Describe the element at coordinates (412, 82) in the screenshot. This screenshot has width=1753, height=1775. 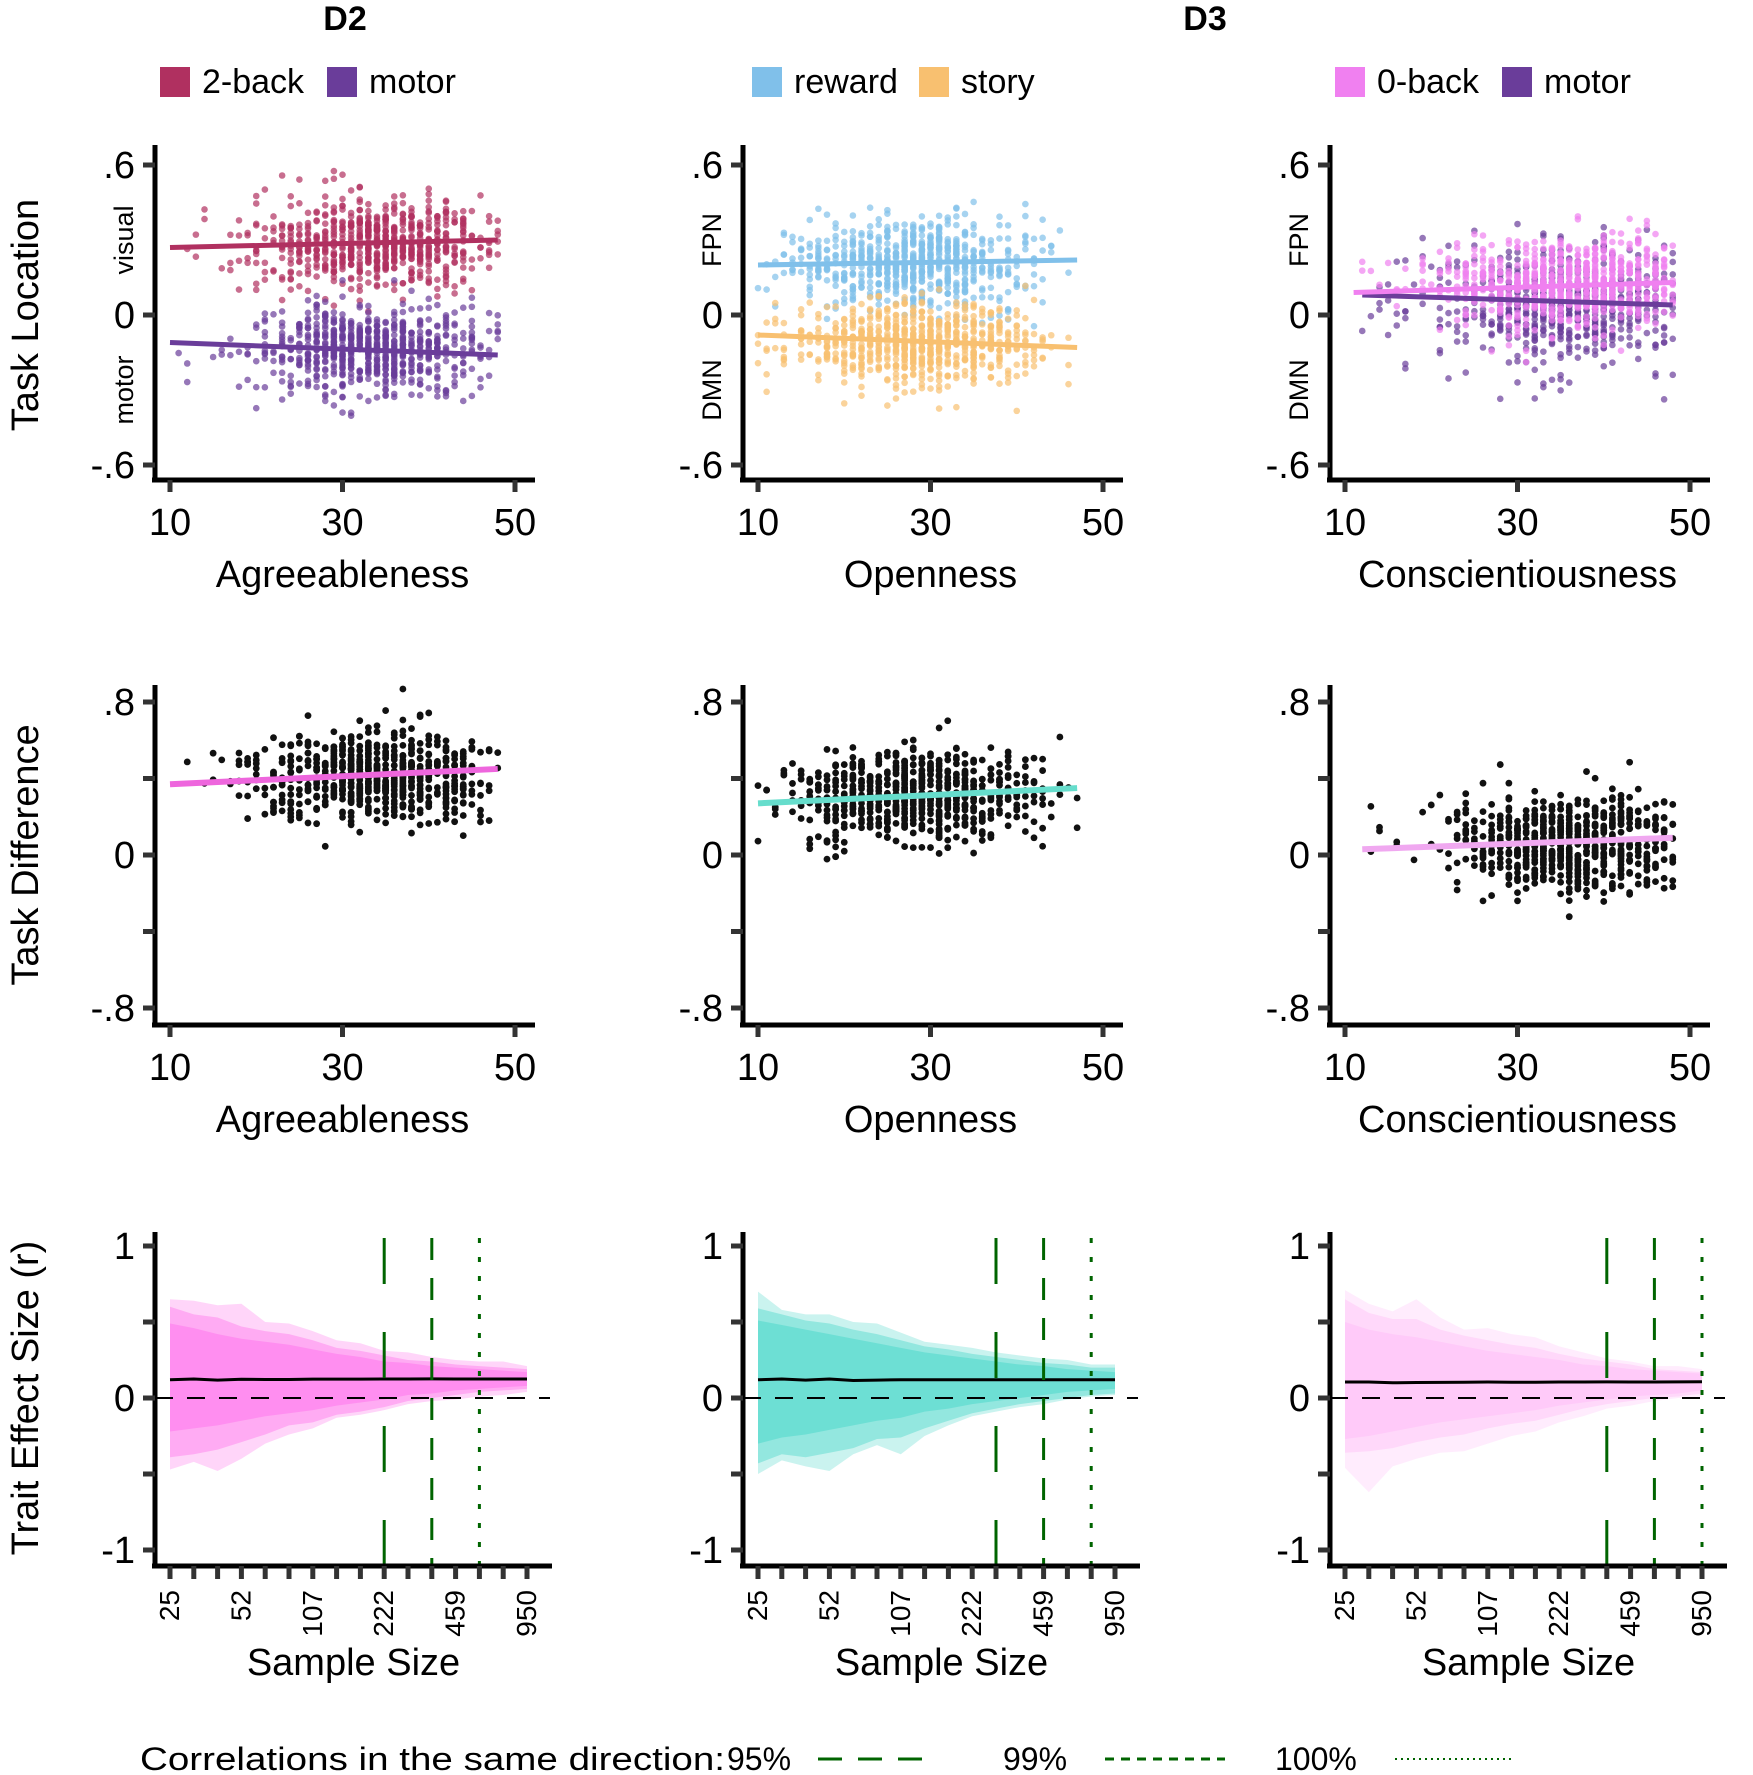
I see `legend-label: motor` at that location.